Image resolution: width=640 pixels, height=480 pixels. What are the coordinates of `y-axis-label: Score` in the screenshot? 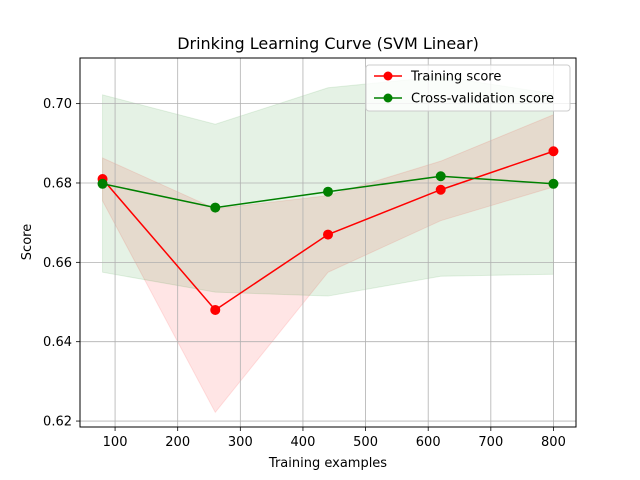 It's located at (27, 242).